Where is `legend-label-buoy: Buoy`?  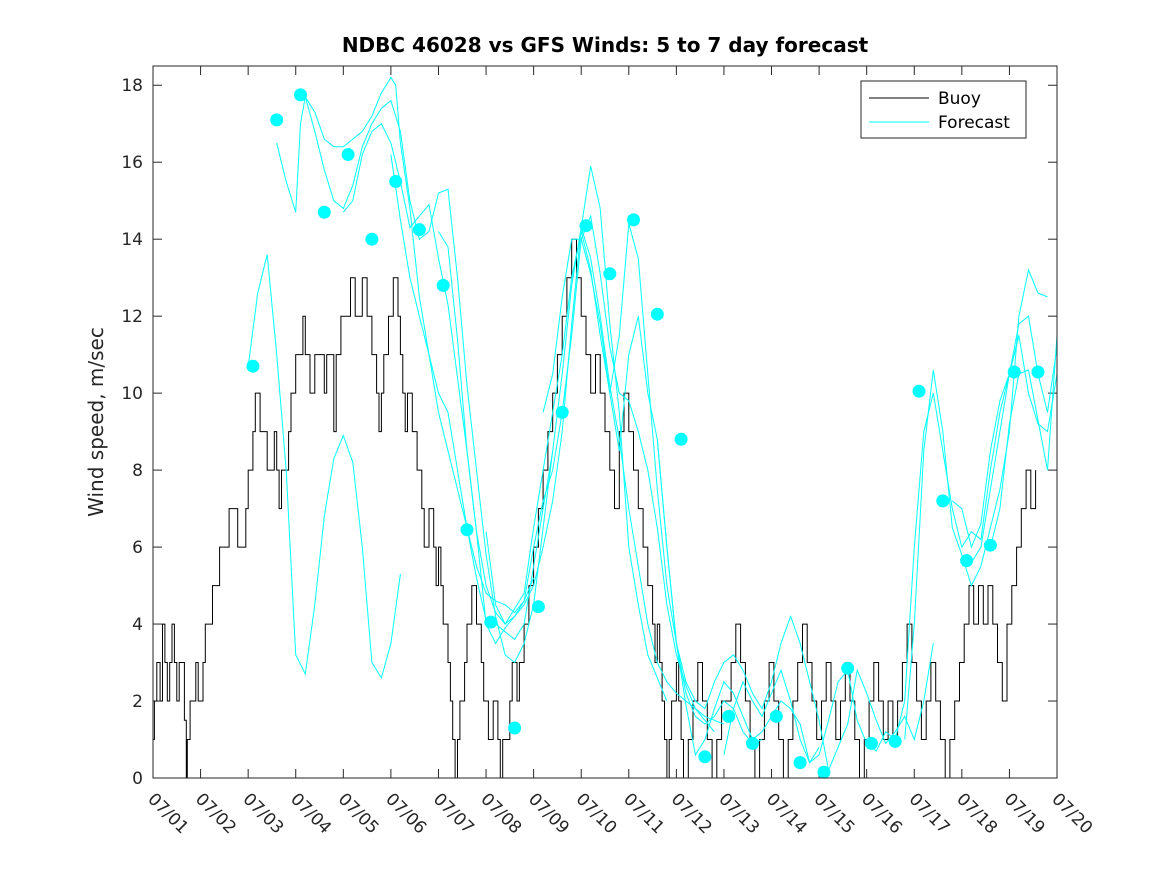 legend-label-buoy: Buoy is located at coordinates (959, 99).